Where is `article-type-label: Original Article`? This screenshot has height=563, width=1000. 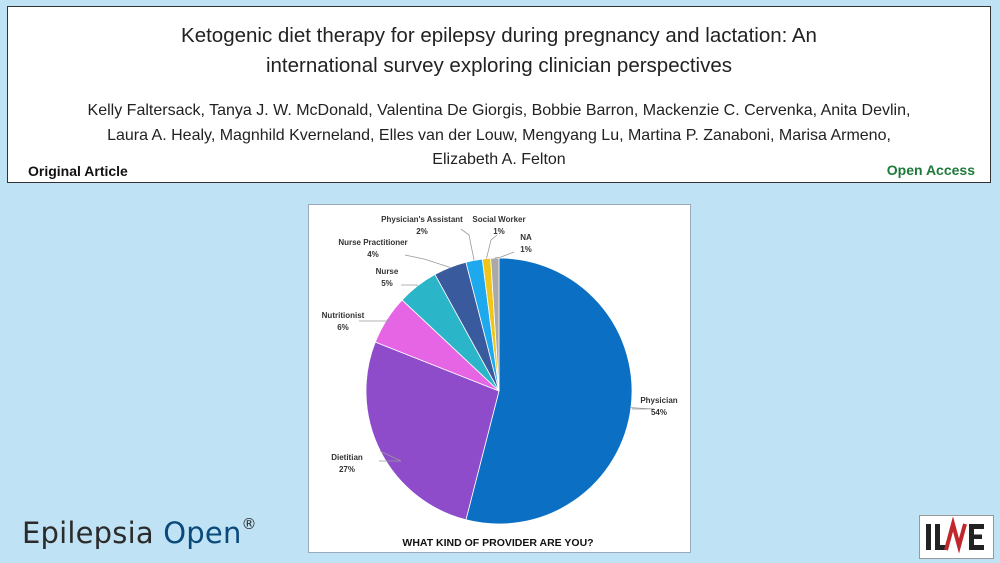 article-type-label: Original Article is located at coordinates (78, 171).